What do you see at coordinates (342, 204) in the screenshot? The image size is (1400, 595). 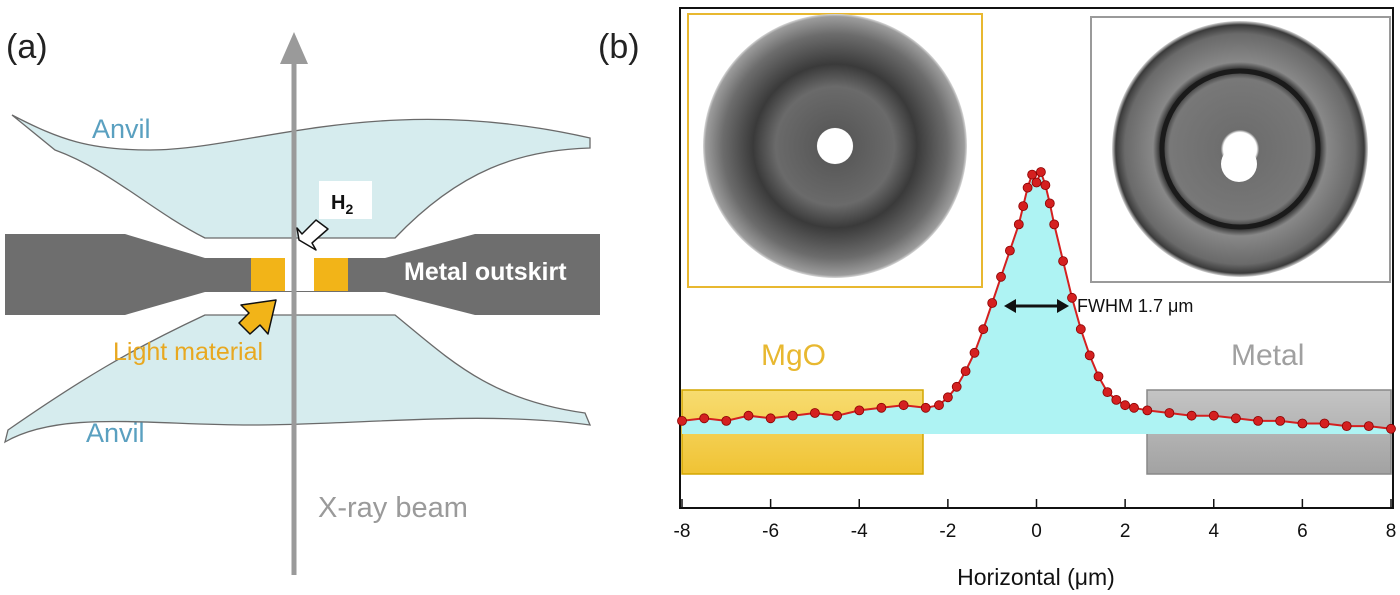 I see `h2-label: H2` at bounding box center [342, 204].